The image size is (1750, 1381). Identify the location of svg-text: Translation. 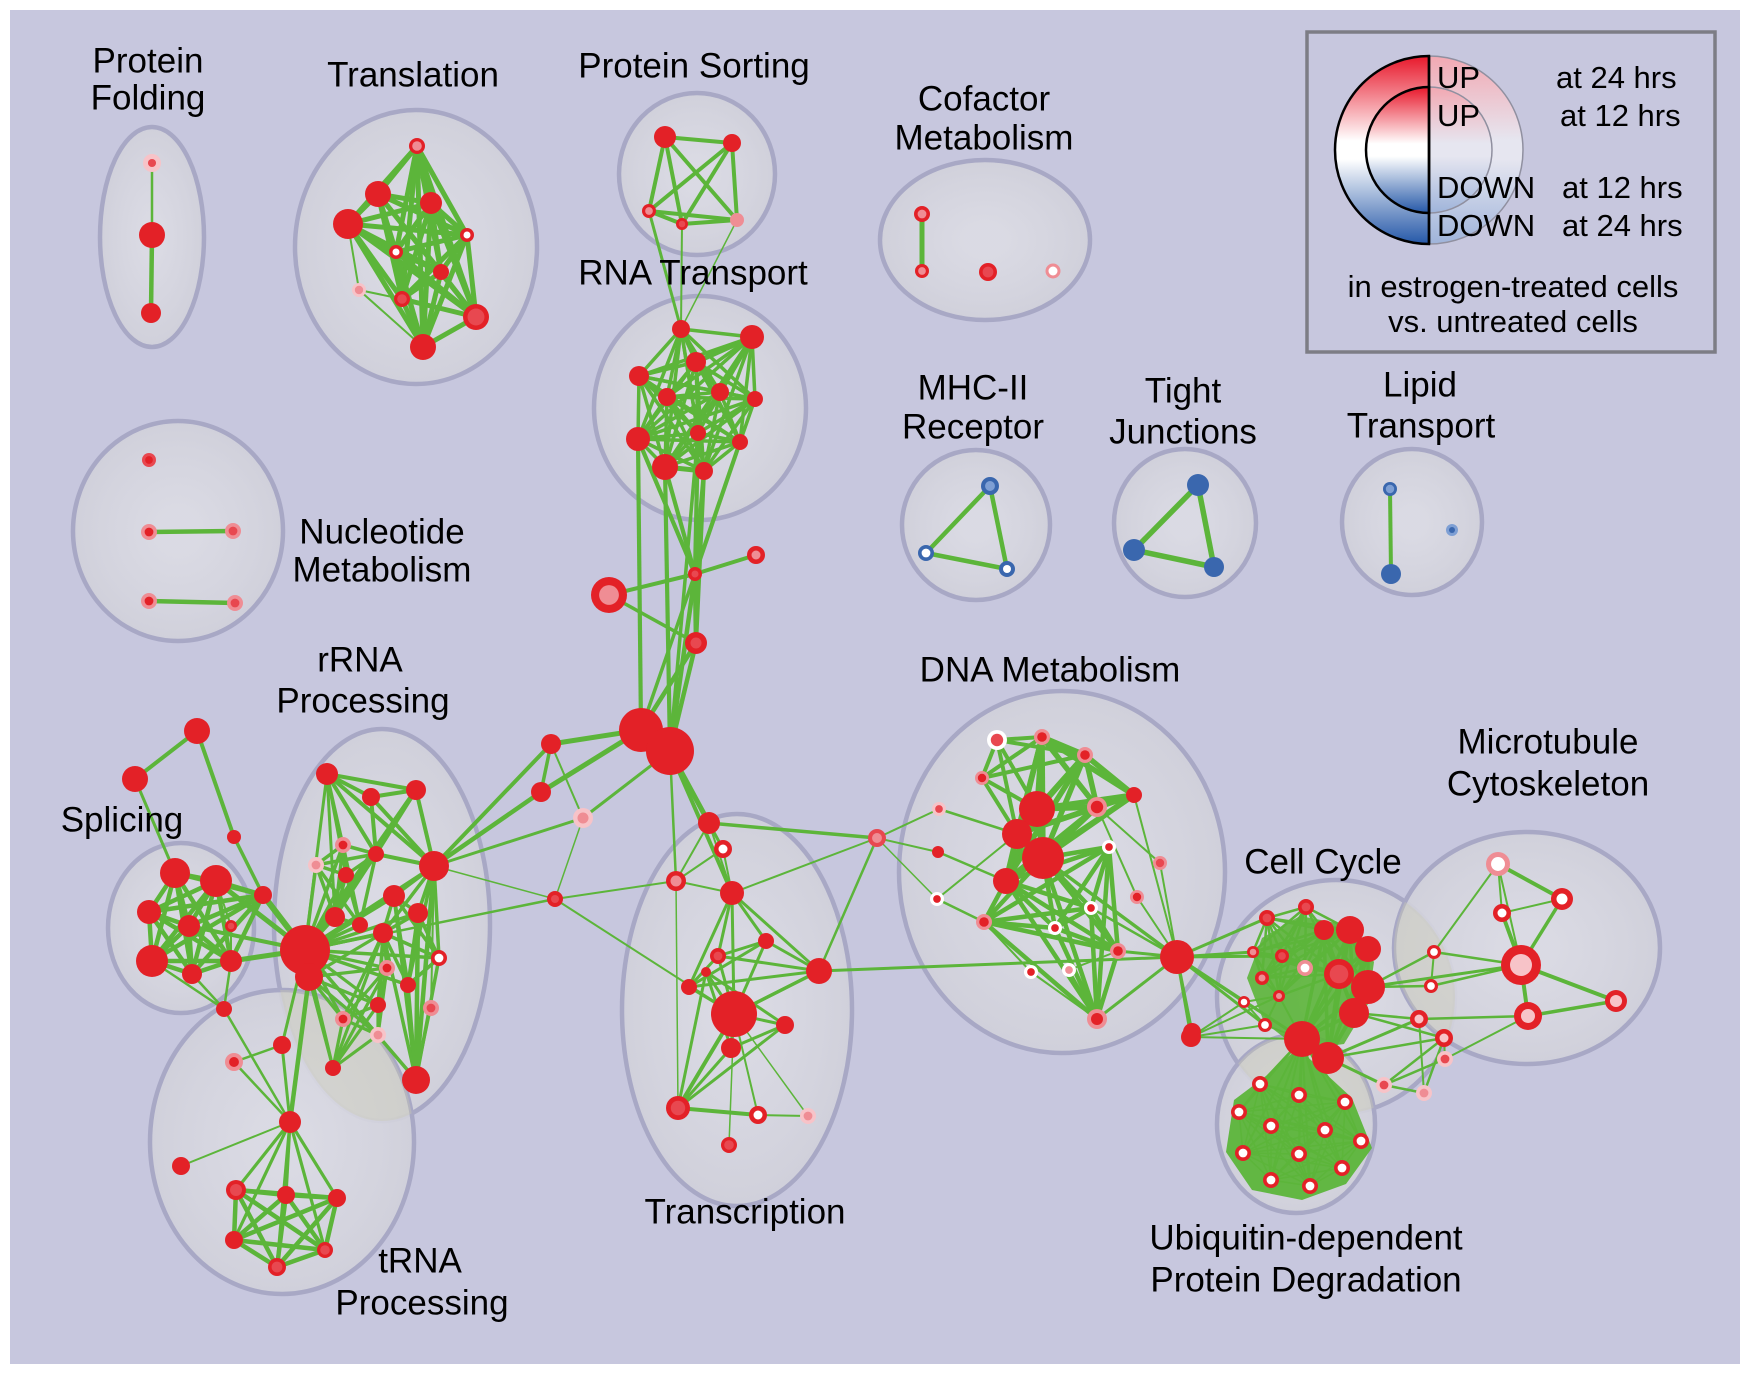
(413, 74).